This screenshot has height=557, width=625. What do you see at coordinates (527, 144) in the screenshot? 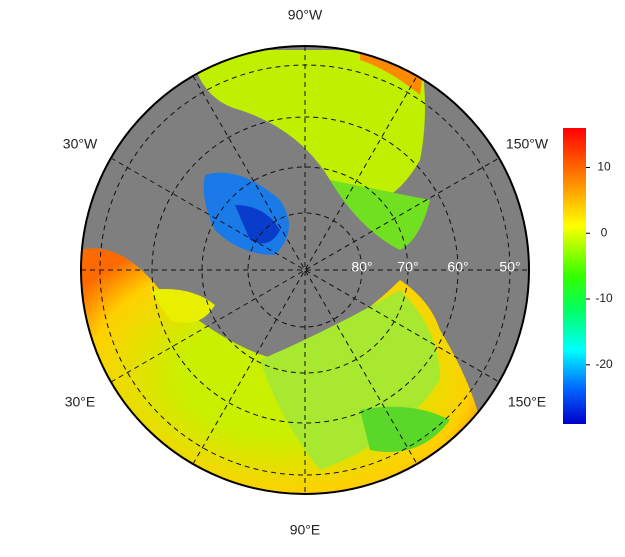
I see `lon-label: 150°W` at bounding box center [527, 144].